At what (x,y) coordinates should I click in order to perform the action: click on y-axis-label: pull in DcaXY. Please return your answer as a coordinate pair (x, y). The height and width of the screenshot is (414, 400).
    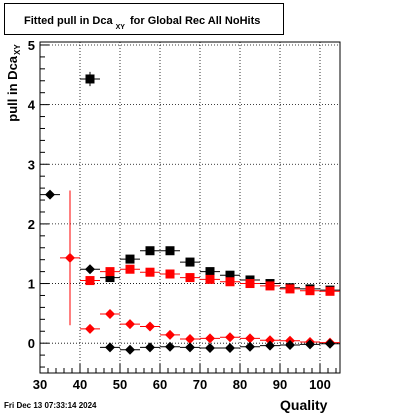
    Looking at the image, I should click on (15, 83).